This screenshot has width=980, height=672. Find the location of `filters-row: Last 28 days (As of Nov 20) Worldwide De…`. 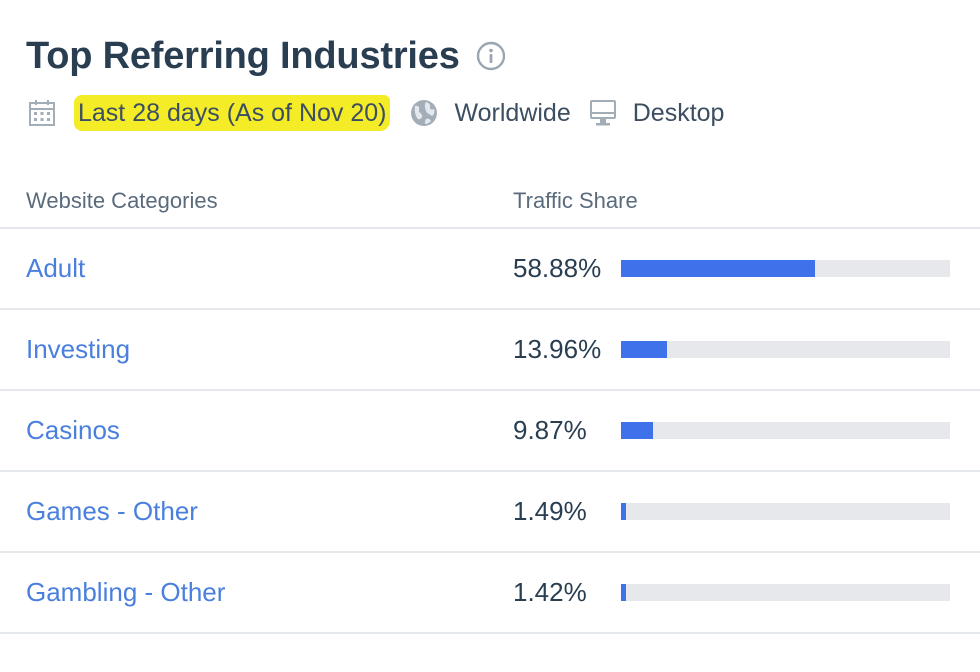

filters-row: Last 28 days (As of Nov 20) Worldwide De… is located at coordinates (375, 113).